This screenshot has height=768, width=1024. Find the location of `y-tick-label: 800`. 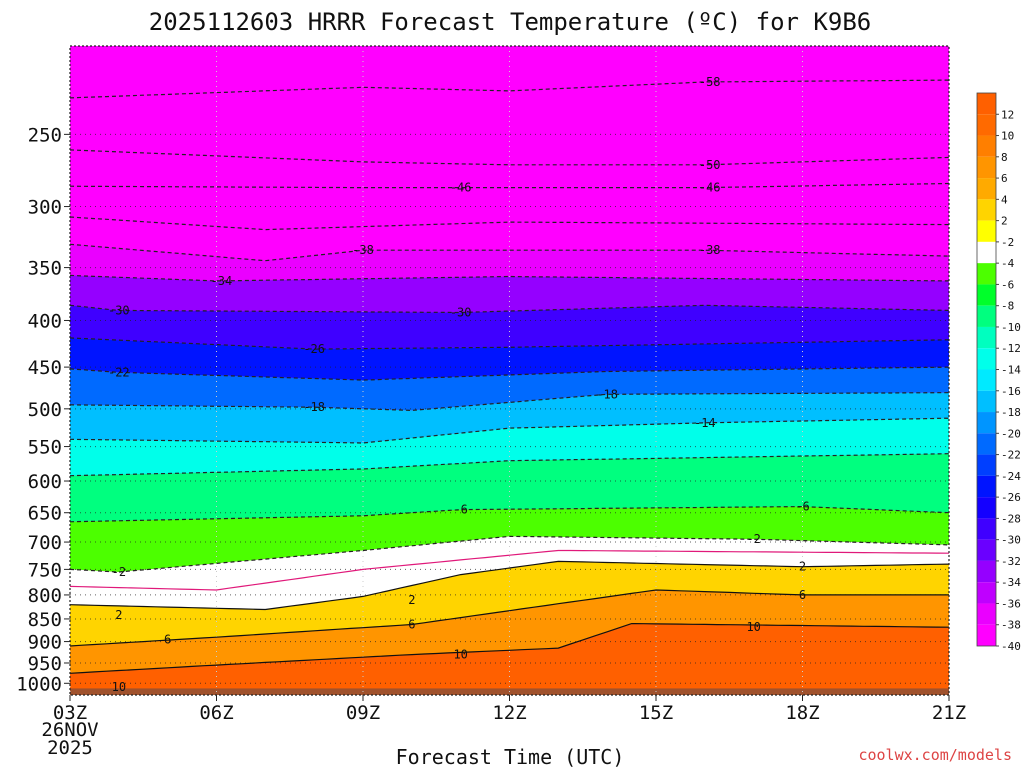

y-tick-label: 800 is located at coordinates (45, 596).